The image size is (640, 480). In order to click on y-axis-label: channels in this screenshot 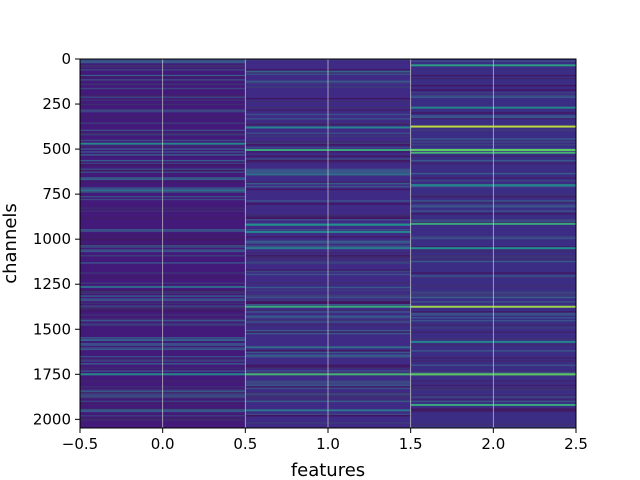, I will do `click(10, 243)`.